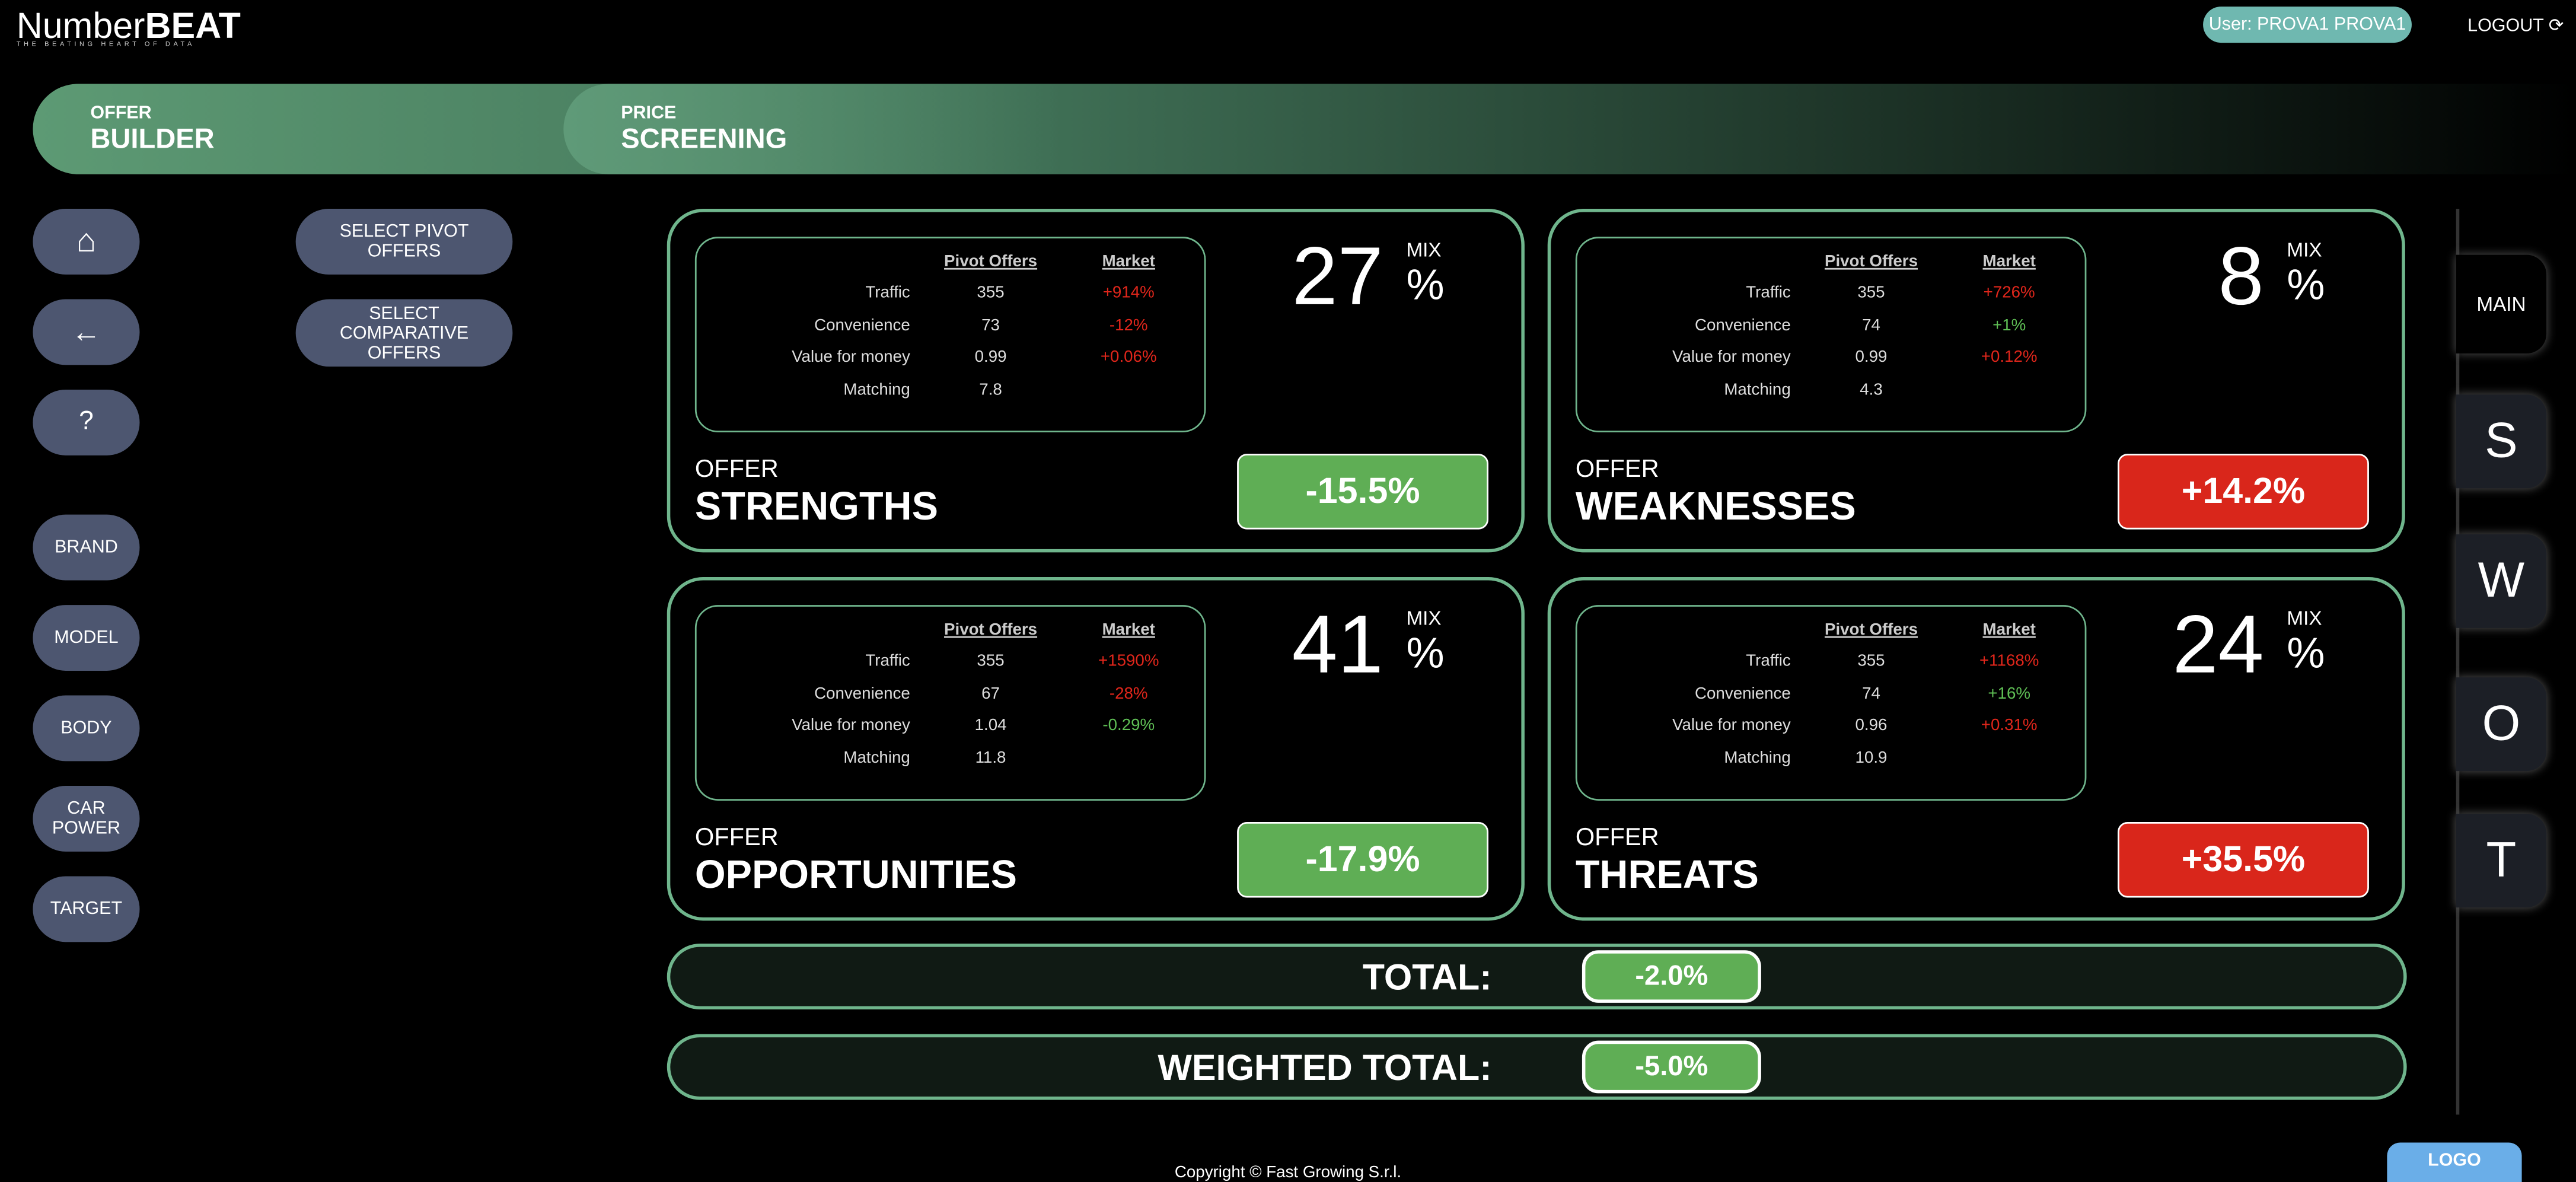 Image resolution: width=2576 pixels, height=1182 pixels. I want to click on selector-button: SELECT COMPARATIVE OFFERS, so click(404, 333).